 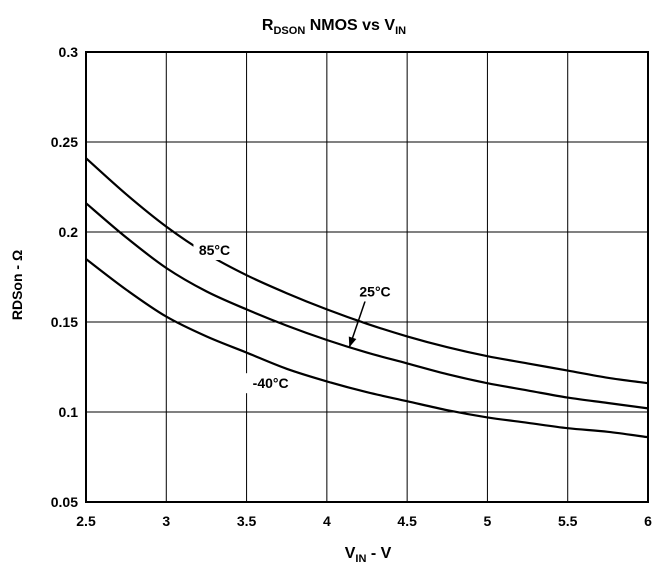 What do you see at coordinates (295, 317) in the screenshot?
I see `annotations: 85°C 25°C -40°C` at bounding box center [295, 317].